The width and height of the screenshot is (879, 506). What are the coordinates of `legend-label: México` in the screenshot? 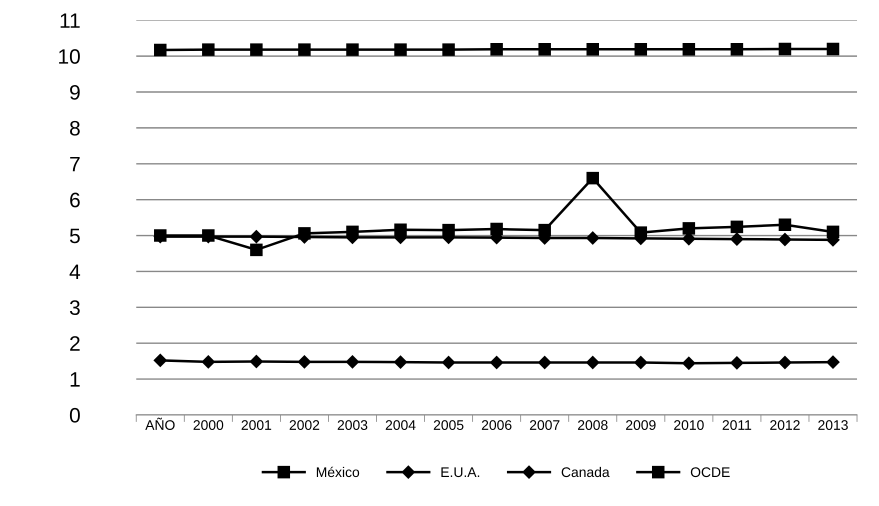 It's located at (338, 472).